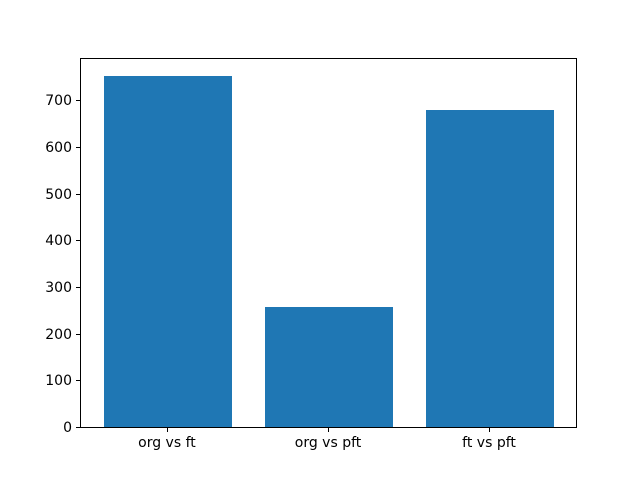 The height and width of the screenshot is (480, 640). I want to click on y-tick-label: 300, so click(58, 288).